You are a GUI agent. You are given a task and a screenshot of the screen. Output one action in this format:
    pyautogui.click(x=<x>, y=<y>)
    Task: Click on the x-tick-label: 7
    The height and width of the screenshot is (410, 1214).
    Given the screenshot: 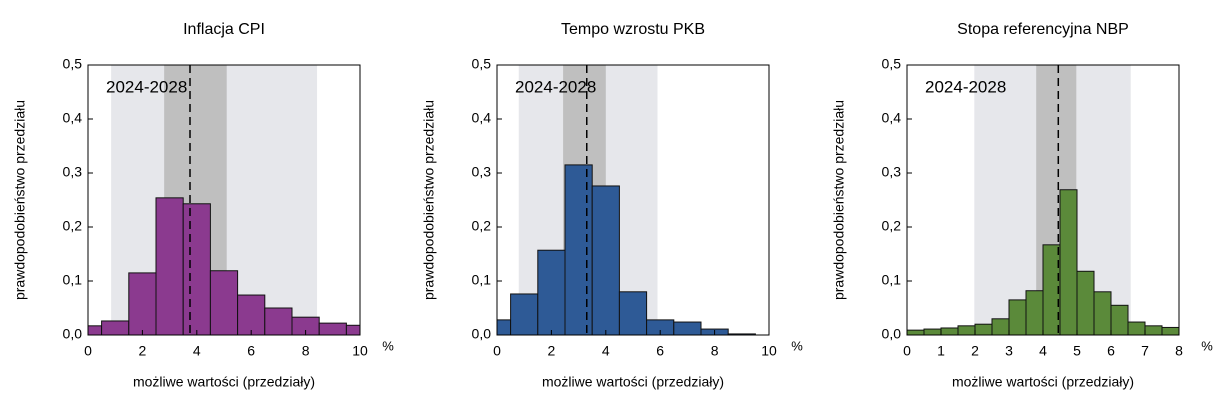 What is the action you would take?
    pyautogui.click(x=1145, y=351)
    